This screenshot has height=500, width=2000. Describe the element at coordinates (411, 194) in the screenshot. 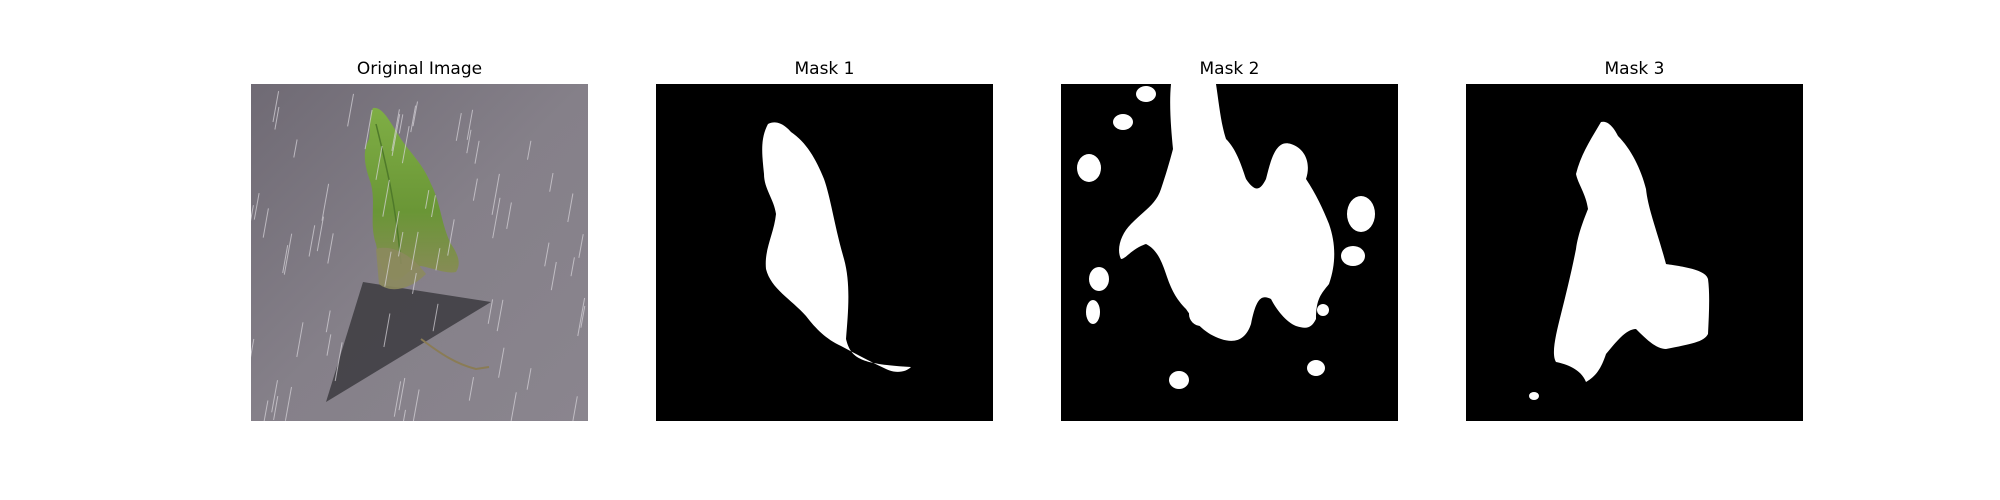

I see `leaf-shape` at that location.